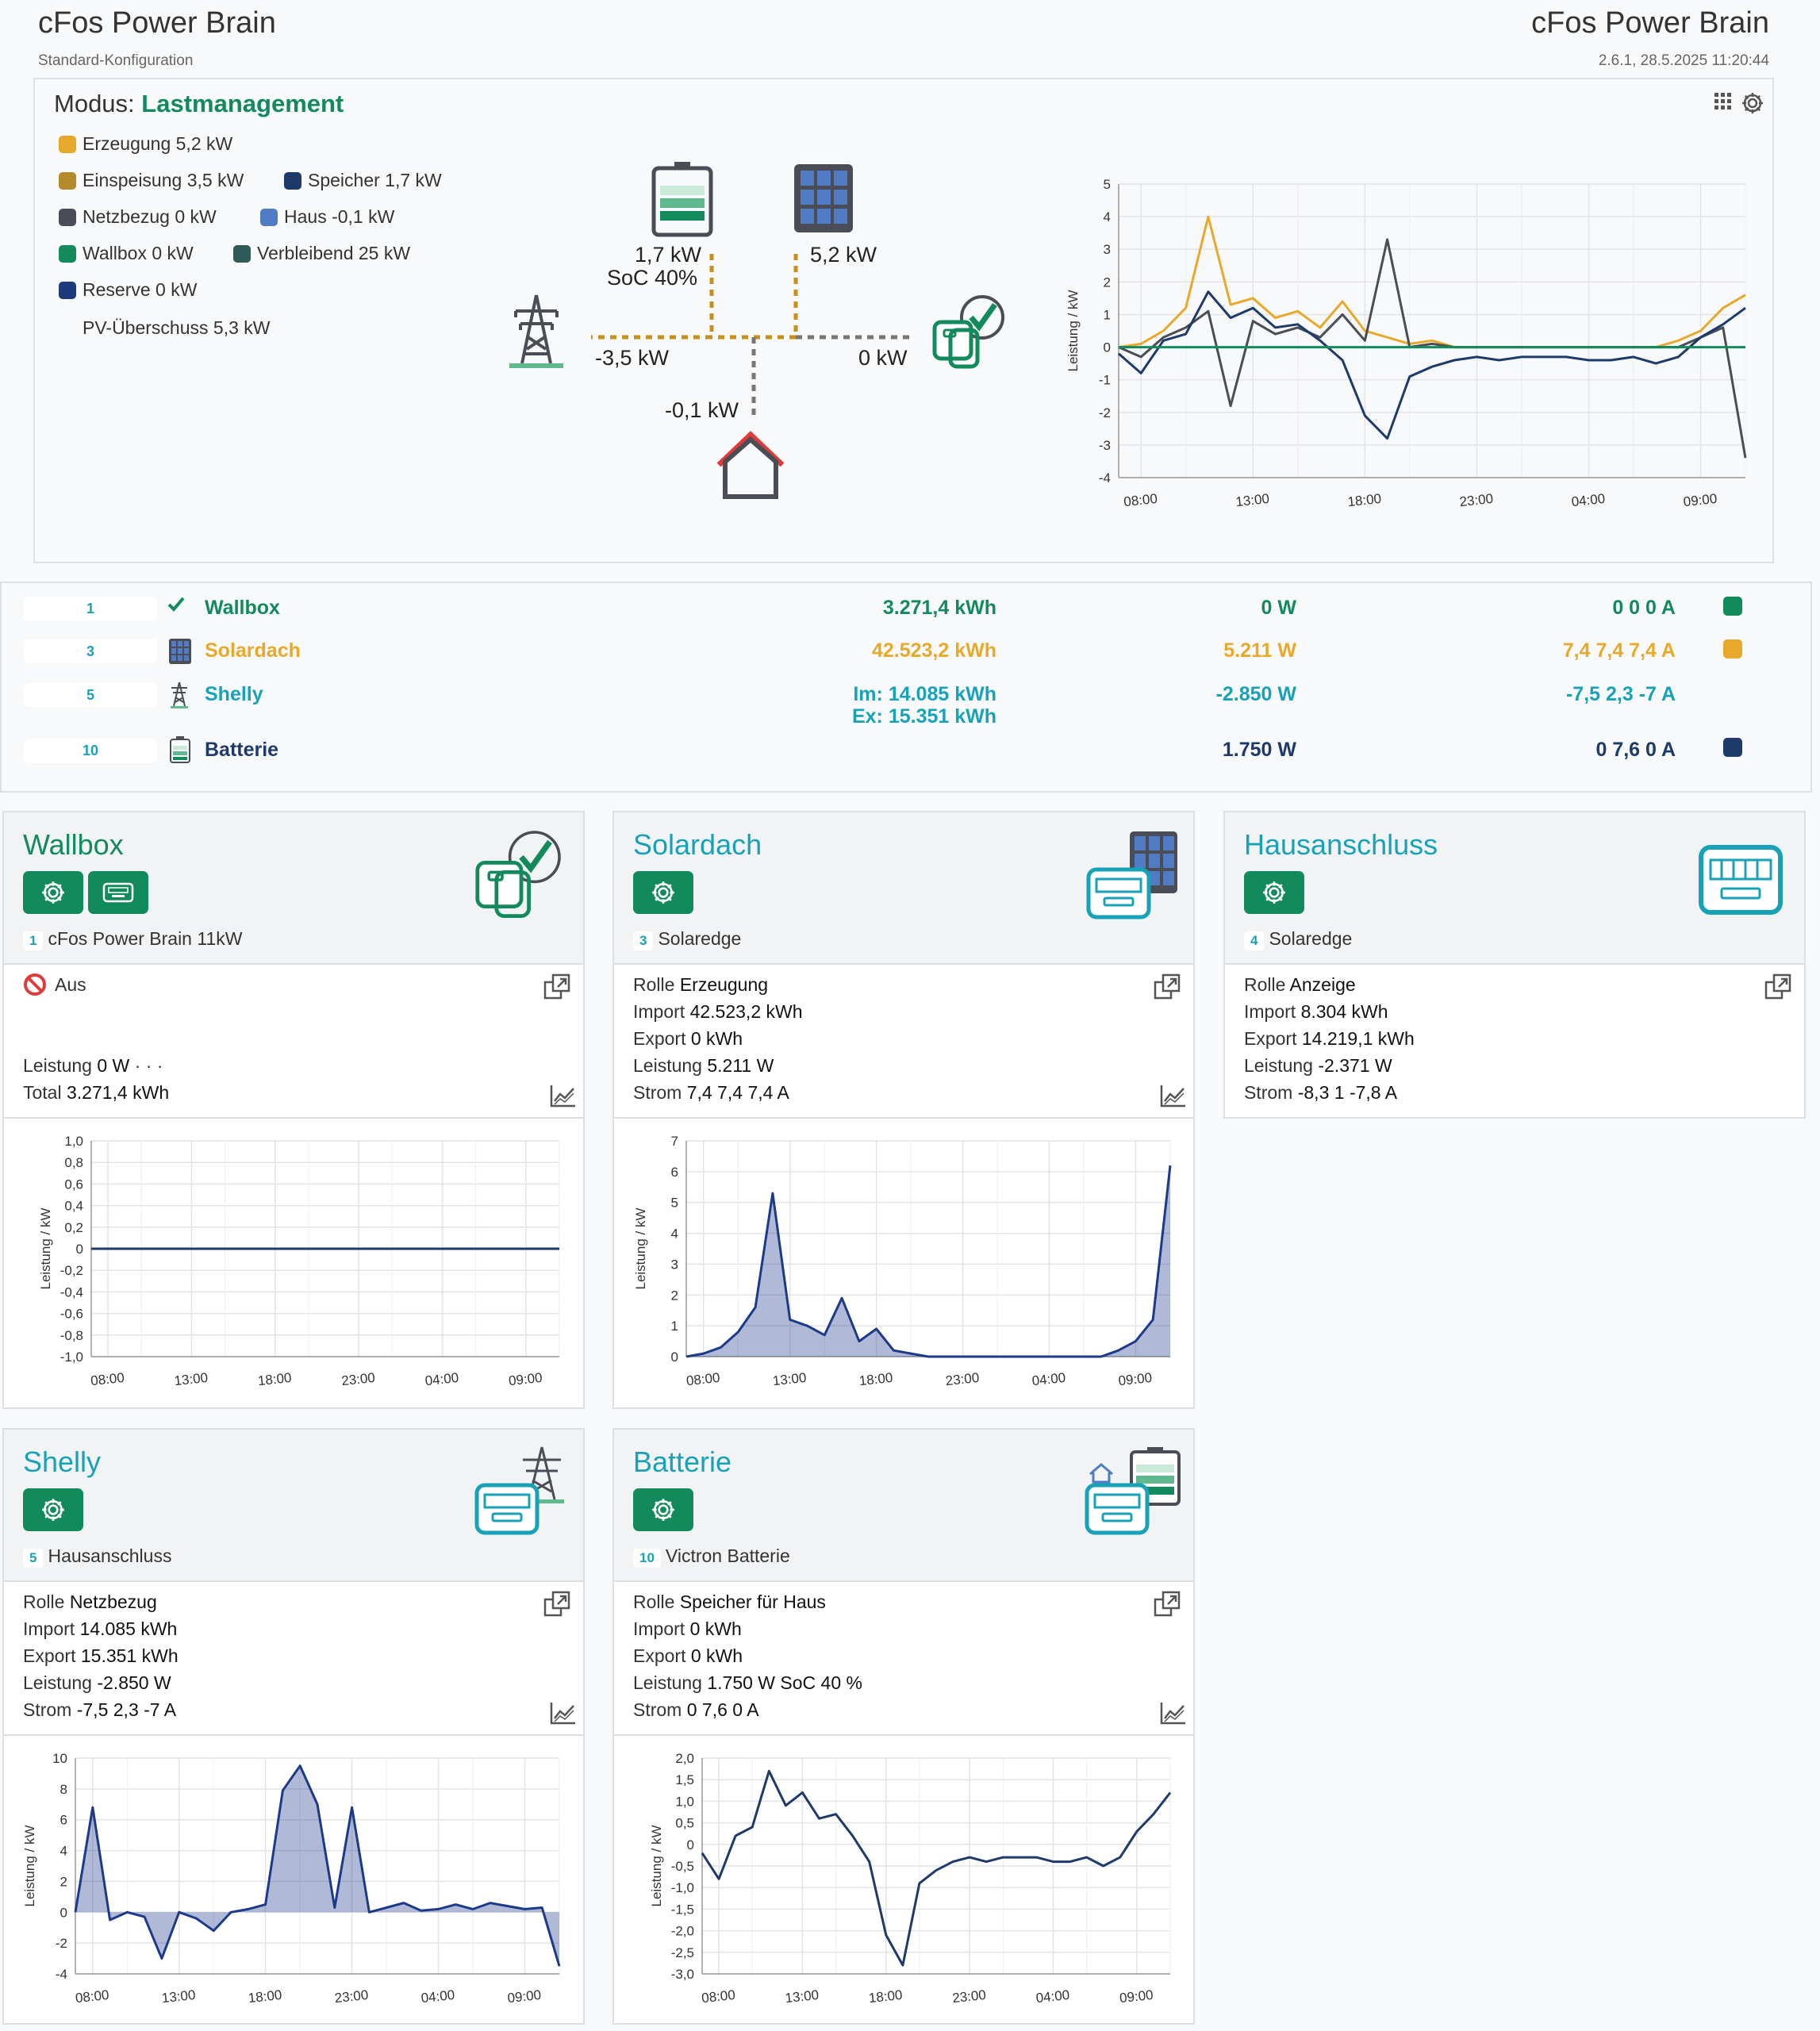  What do you see at coordinates (702, 1379) in the screenshot?
I see `x-tick-label: 08:00` at bounding box center [702, 1379].